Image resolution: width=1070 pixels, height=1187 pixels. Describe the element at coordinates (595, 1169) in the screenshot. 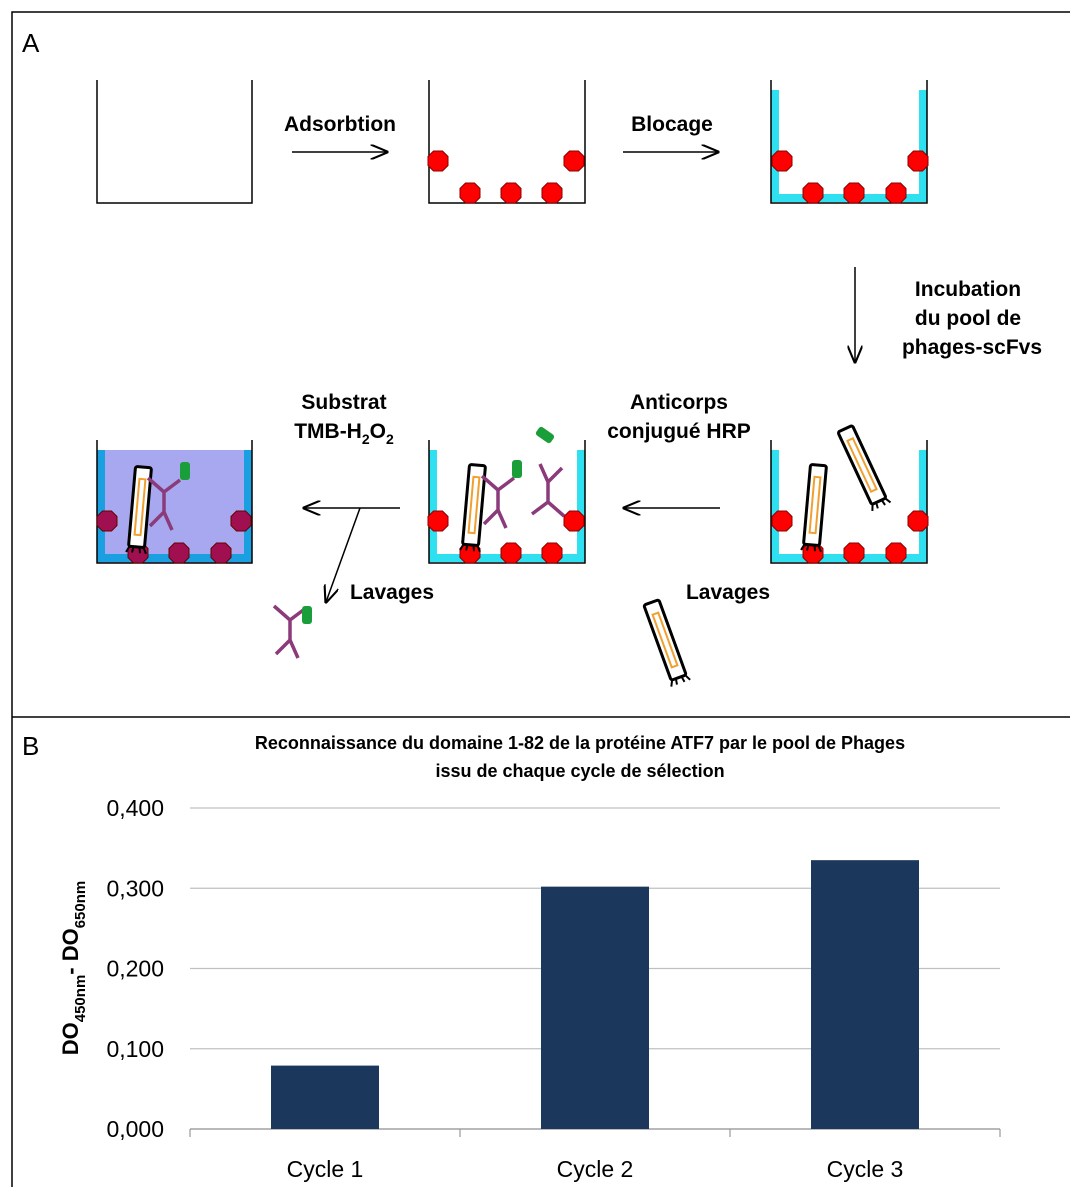

I see `x-tick-label: Cycle 2` at that location.